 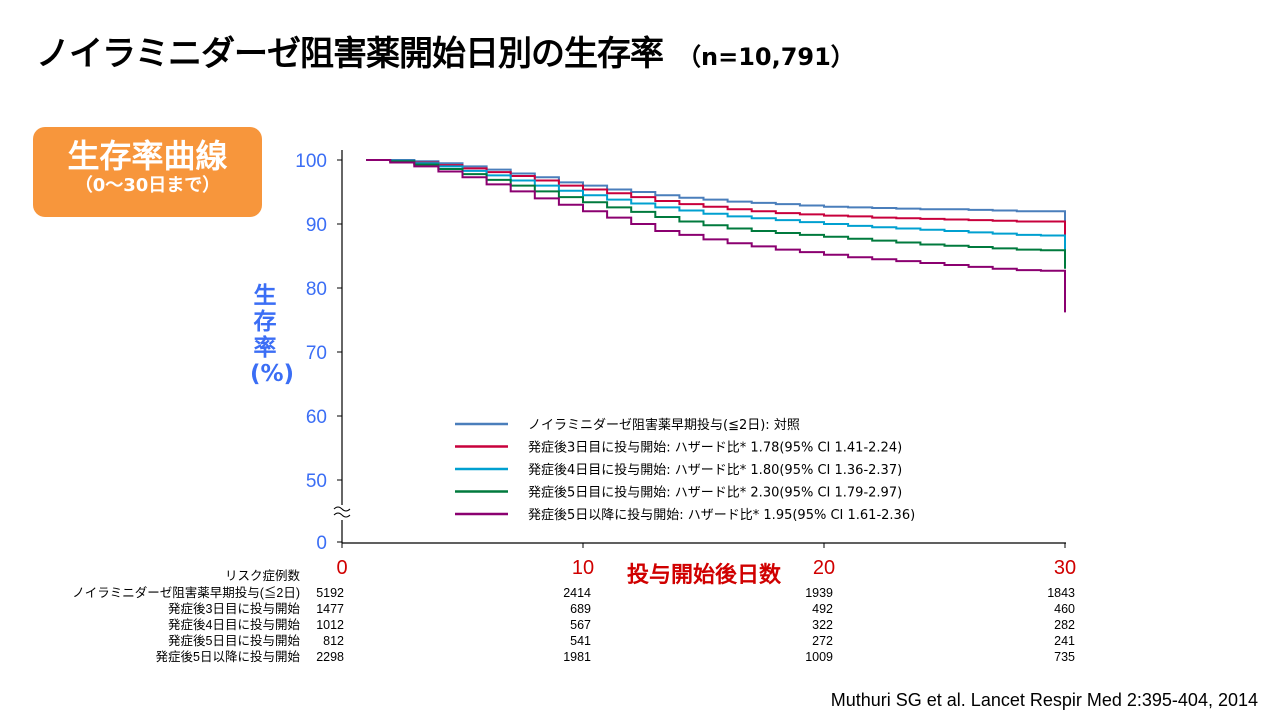 What do you see at coordinates (330, 625) in the screenshot?
I see `risk-value: 1012` at bounding box center [330, 625].